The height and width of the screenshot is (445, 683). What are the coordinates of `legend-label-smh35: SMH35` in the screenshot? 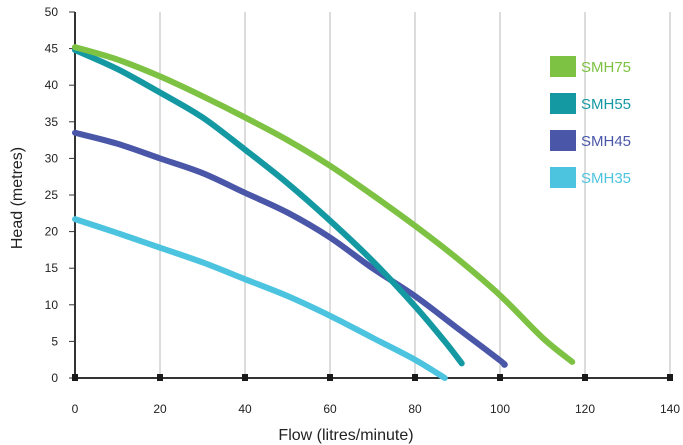 It's located at (606, 178).